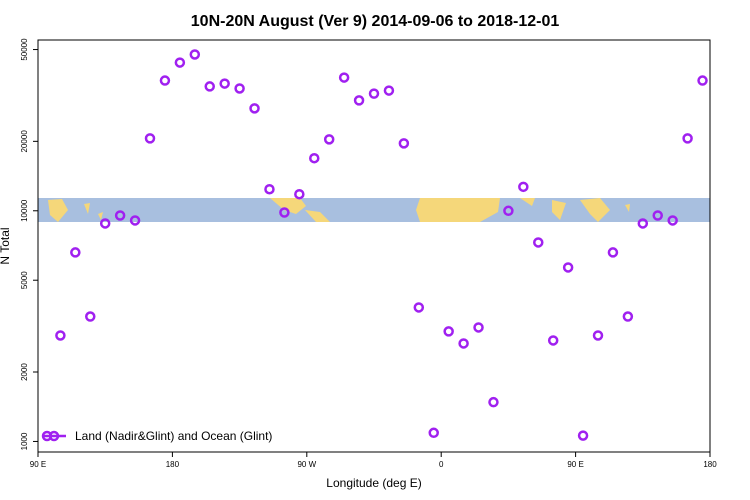 This screenshot has width=750, height=500. What do you see at coordinates (306, 464) in the screenshot?
I see `x-tick-label: 90 W` at bounding box center [306, 464].